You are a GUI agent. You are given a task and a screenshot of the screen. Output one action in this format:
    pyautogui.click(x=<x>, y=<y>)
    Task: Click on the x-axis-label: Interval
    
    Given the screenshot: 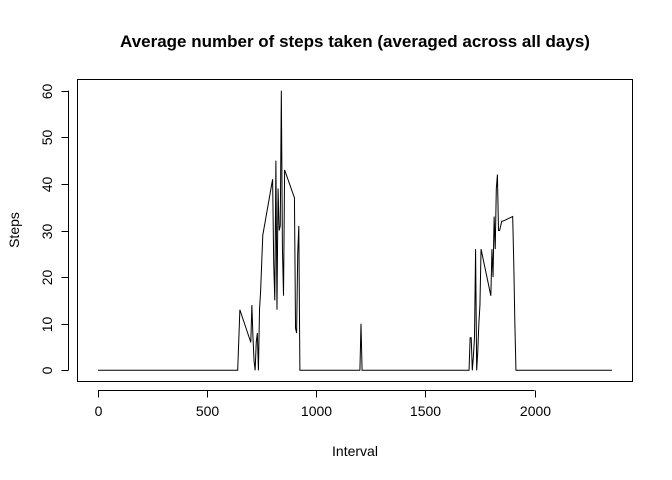 What is the action you would take?
    pyautogui.click(x=355, y=451)
    